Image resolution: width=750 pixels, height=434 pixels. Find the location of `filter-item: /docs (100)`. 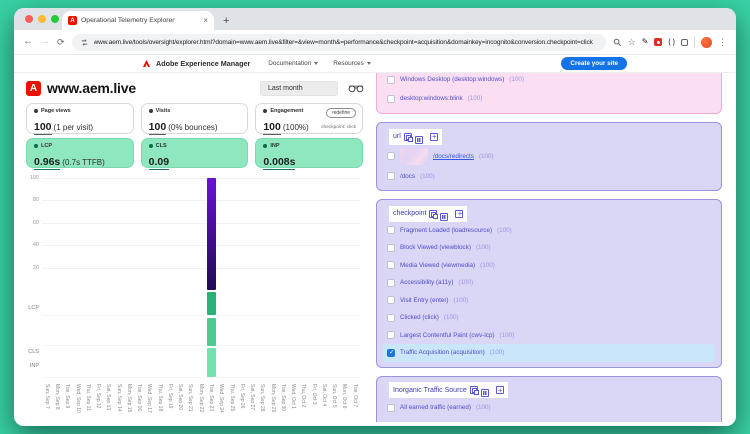

filter-item: /docs (100) is located at coordinates (549, 177).